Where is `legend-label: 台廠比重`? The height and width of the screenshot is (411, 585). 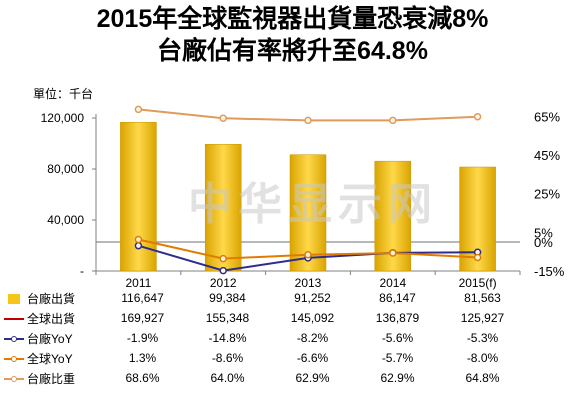
legend-label: 台廠比重 is located at coordinates (51, 378).